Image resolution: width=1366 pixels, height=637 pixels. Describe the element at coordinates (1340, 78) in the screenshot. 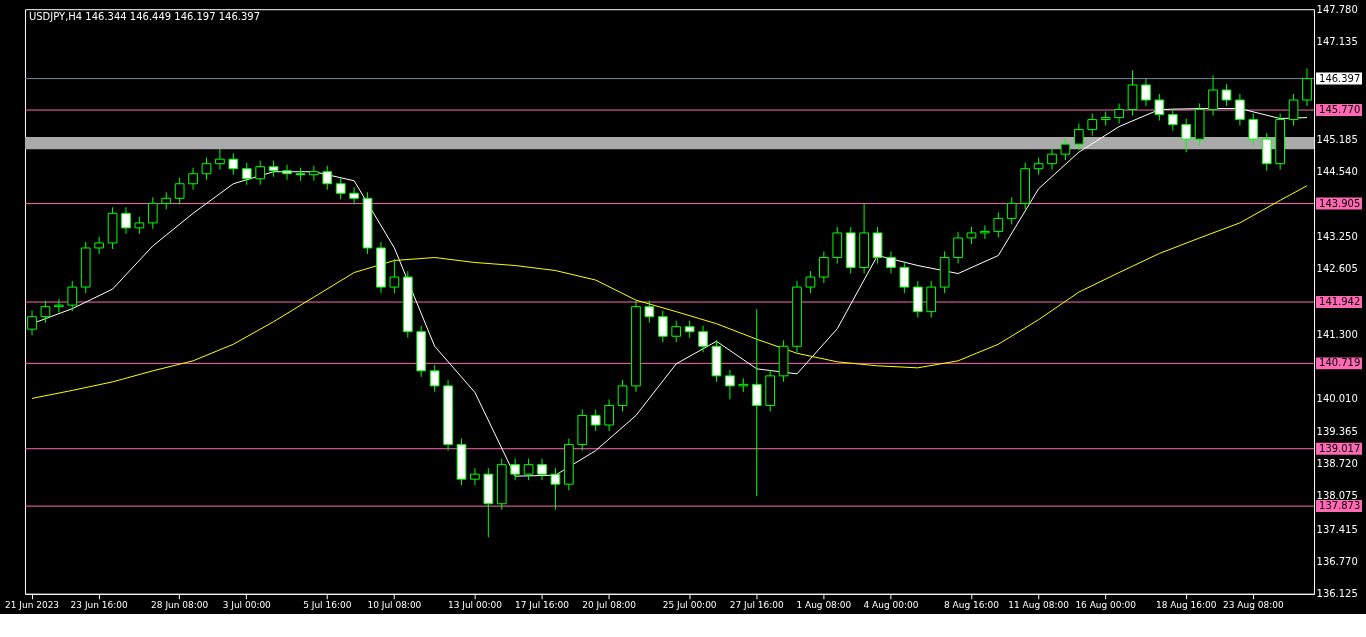

I see `ref-line-label: 146.397` at that location.